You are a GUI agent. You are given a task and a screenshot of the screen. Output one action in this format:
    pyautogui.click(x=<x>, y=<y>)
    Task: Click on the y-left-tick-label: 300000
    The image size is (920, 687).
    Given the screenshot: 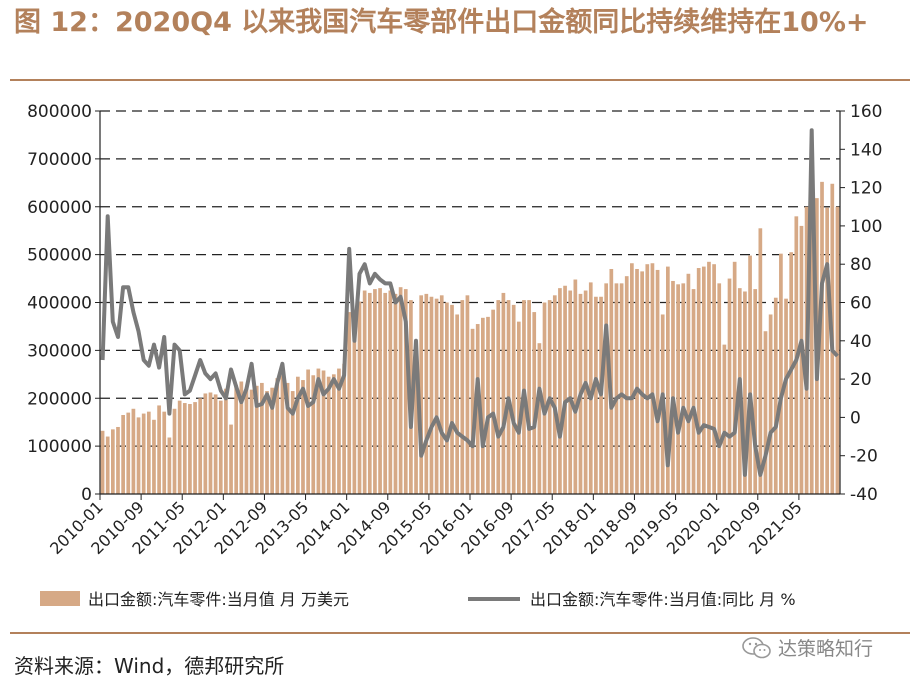 What is the action you would take?
    pyautogui.click(x=59, y=351)
    